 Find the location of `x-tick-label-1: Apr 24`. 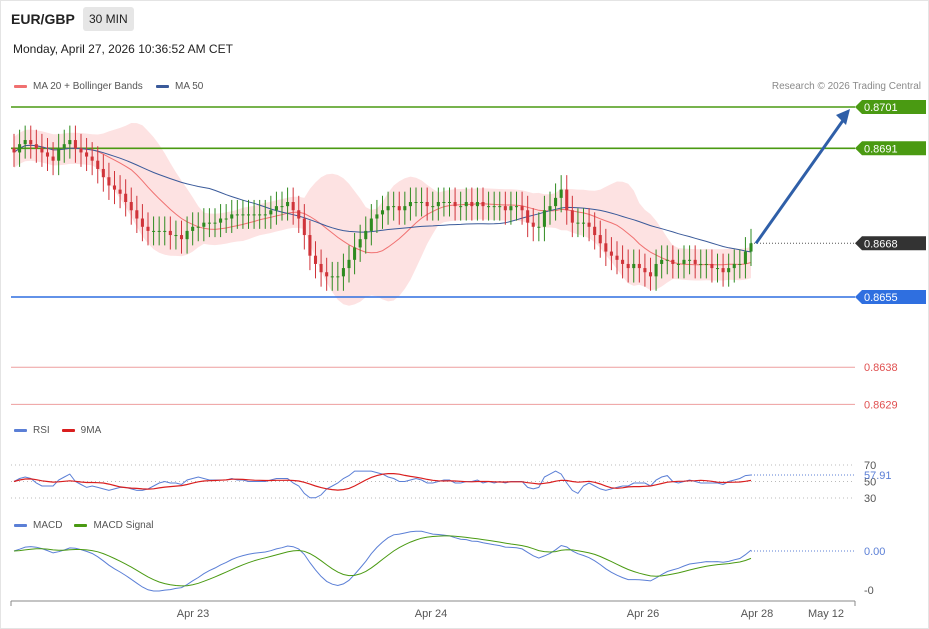

x-tick-label-1: Apr 24 is located at coordinates (431, 614).